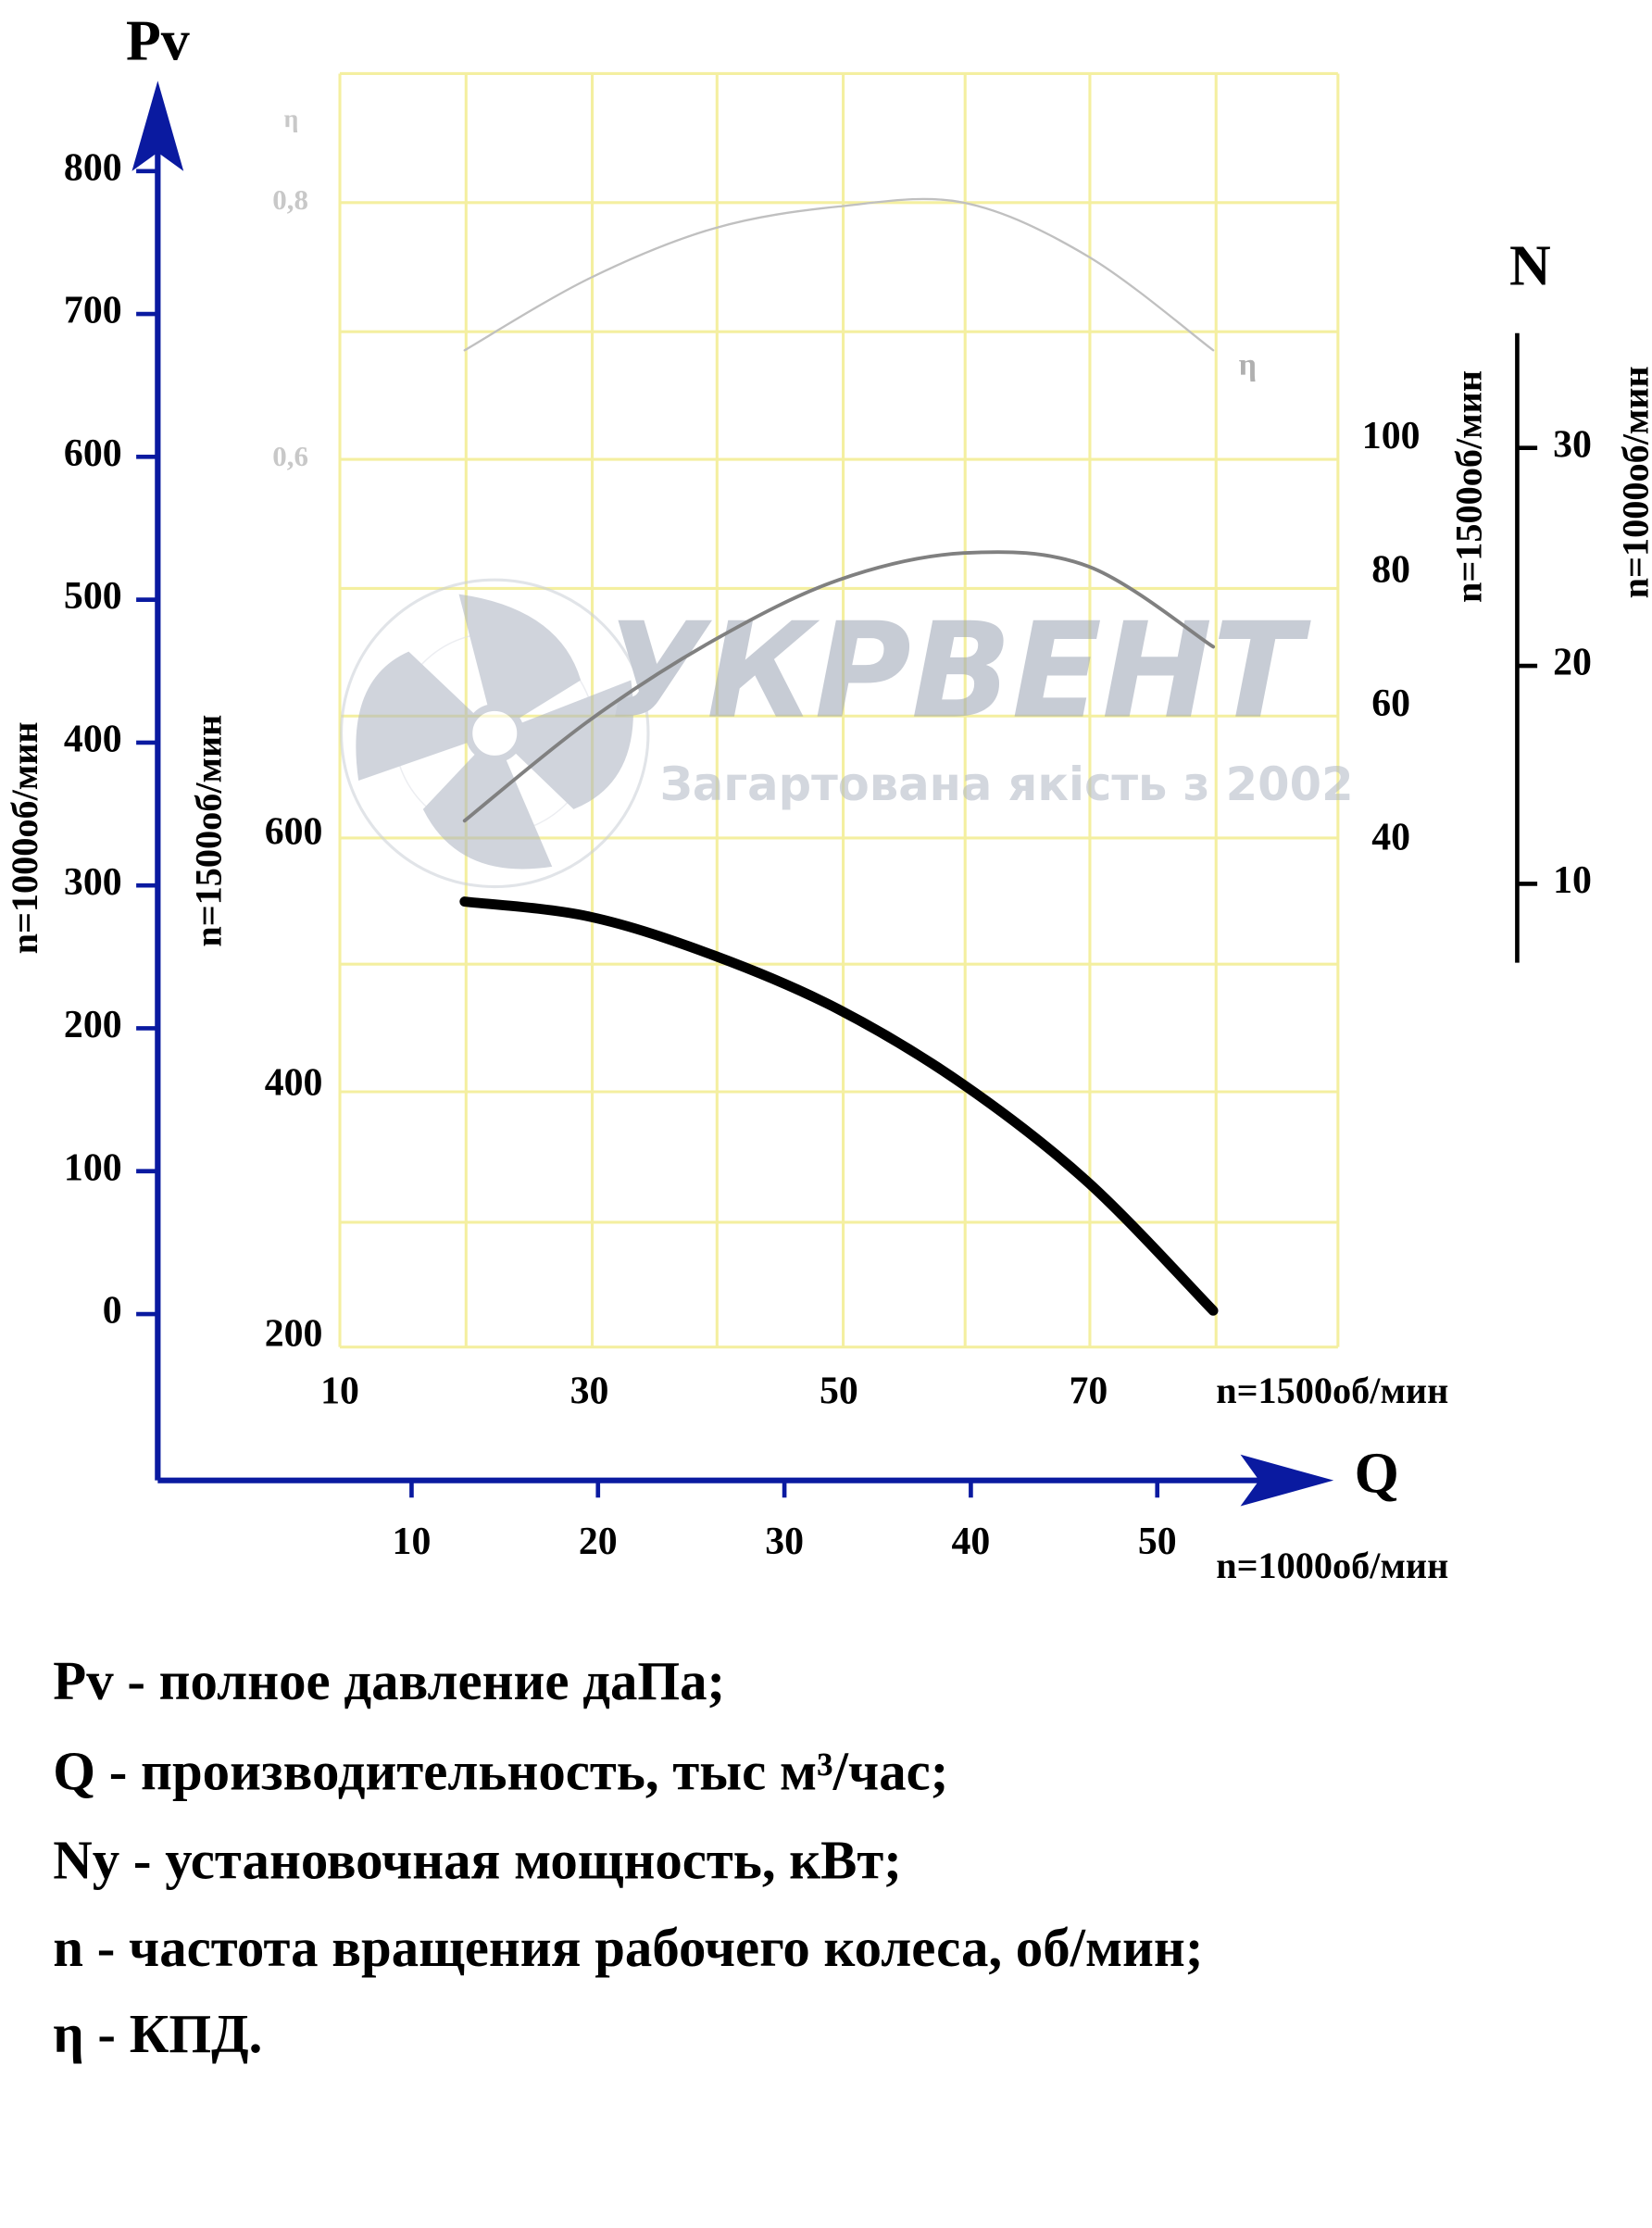 The height and width of the screenshot is (2228, 1652). Describe the element at coordinates (290, 200) in the screenshot. I see `y-tick-label: 0,8` at that location.